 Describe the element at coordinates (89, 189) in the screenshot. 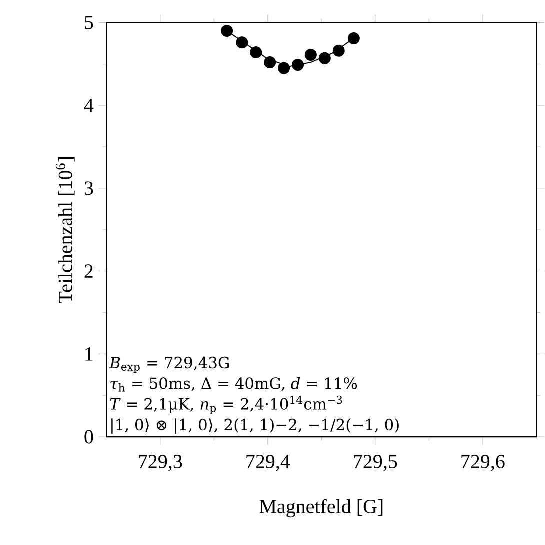

I see `y-tick-label: 3` at that location.